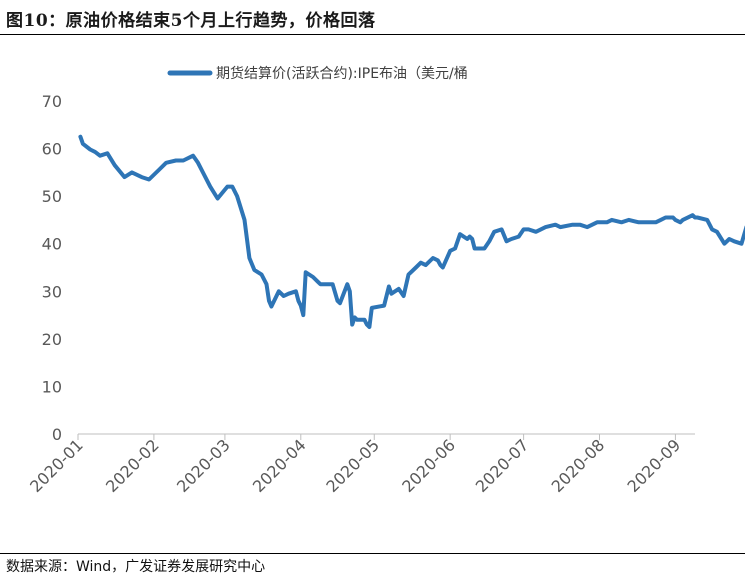 This screenshot has height=588, width=745. What do you see at coordinates (342, 73) in the screenshot?
I see `legend-label: 期货结算价(活跃合约):IPE布油（美元/桶` at bounding box center [342, 73].